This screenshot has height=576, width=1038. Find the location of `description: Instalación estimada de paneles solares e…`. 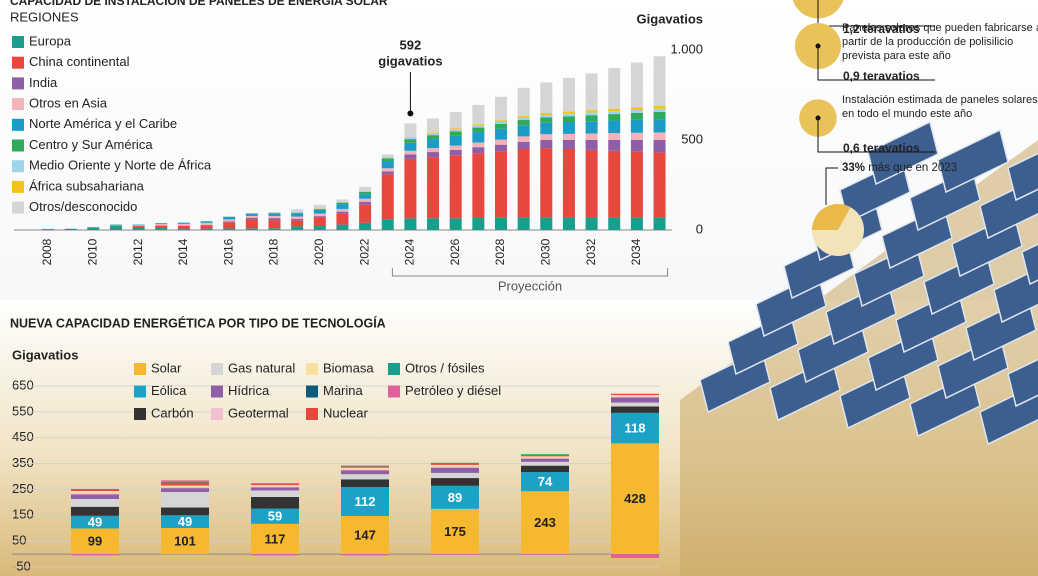

description: Instalación estimada de paneles solares e… is located at coordinates (940, 107).